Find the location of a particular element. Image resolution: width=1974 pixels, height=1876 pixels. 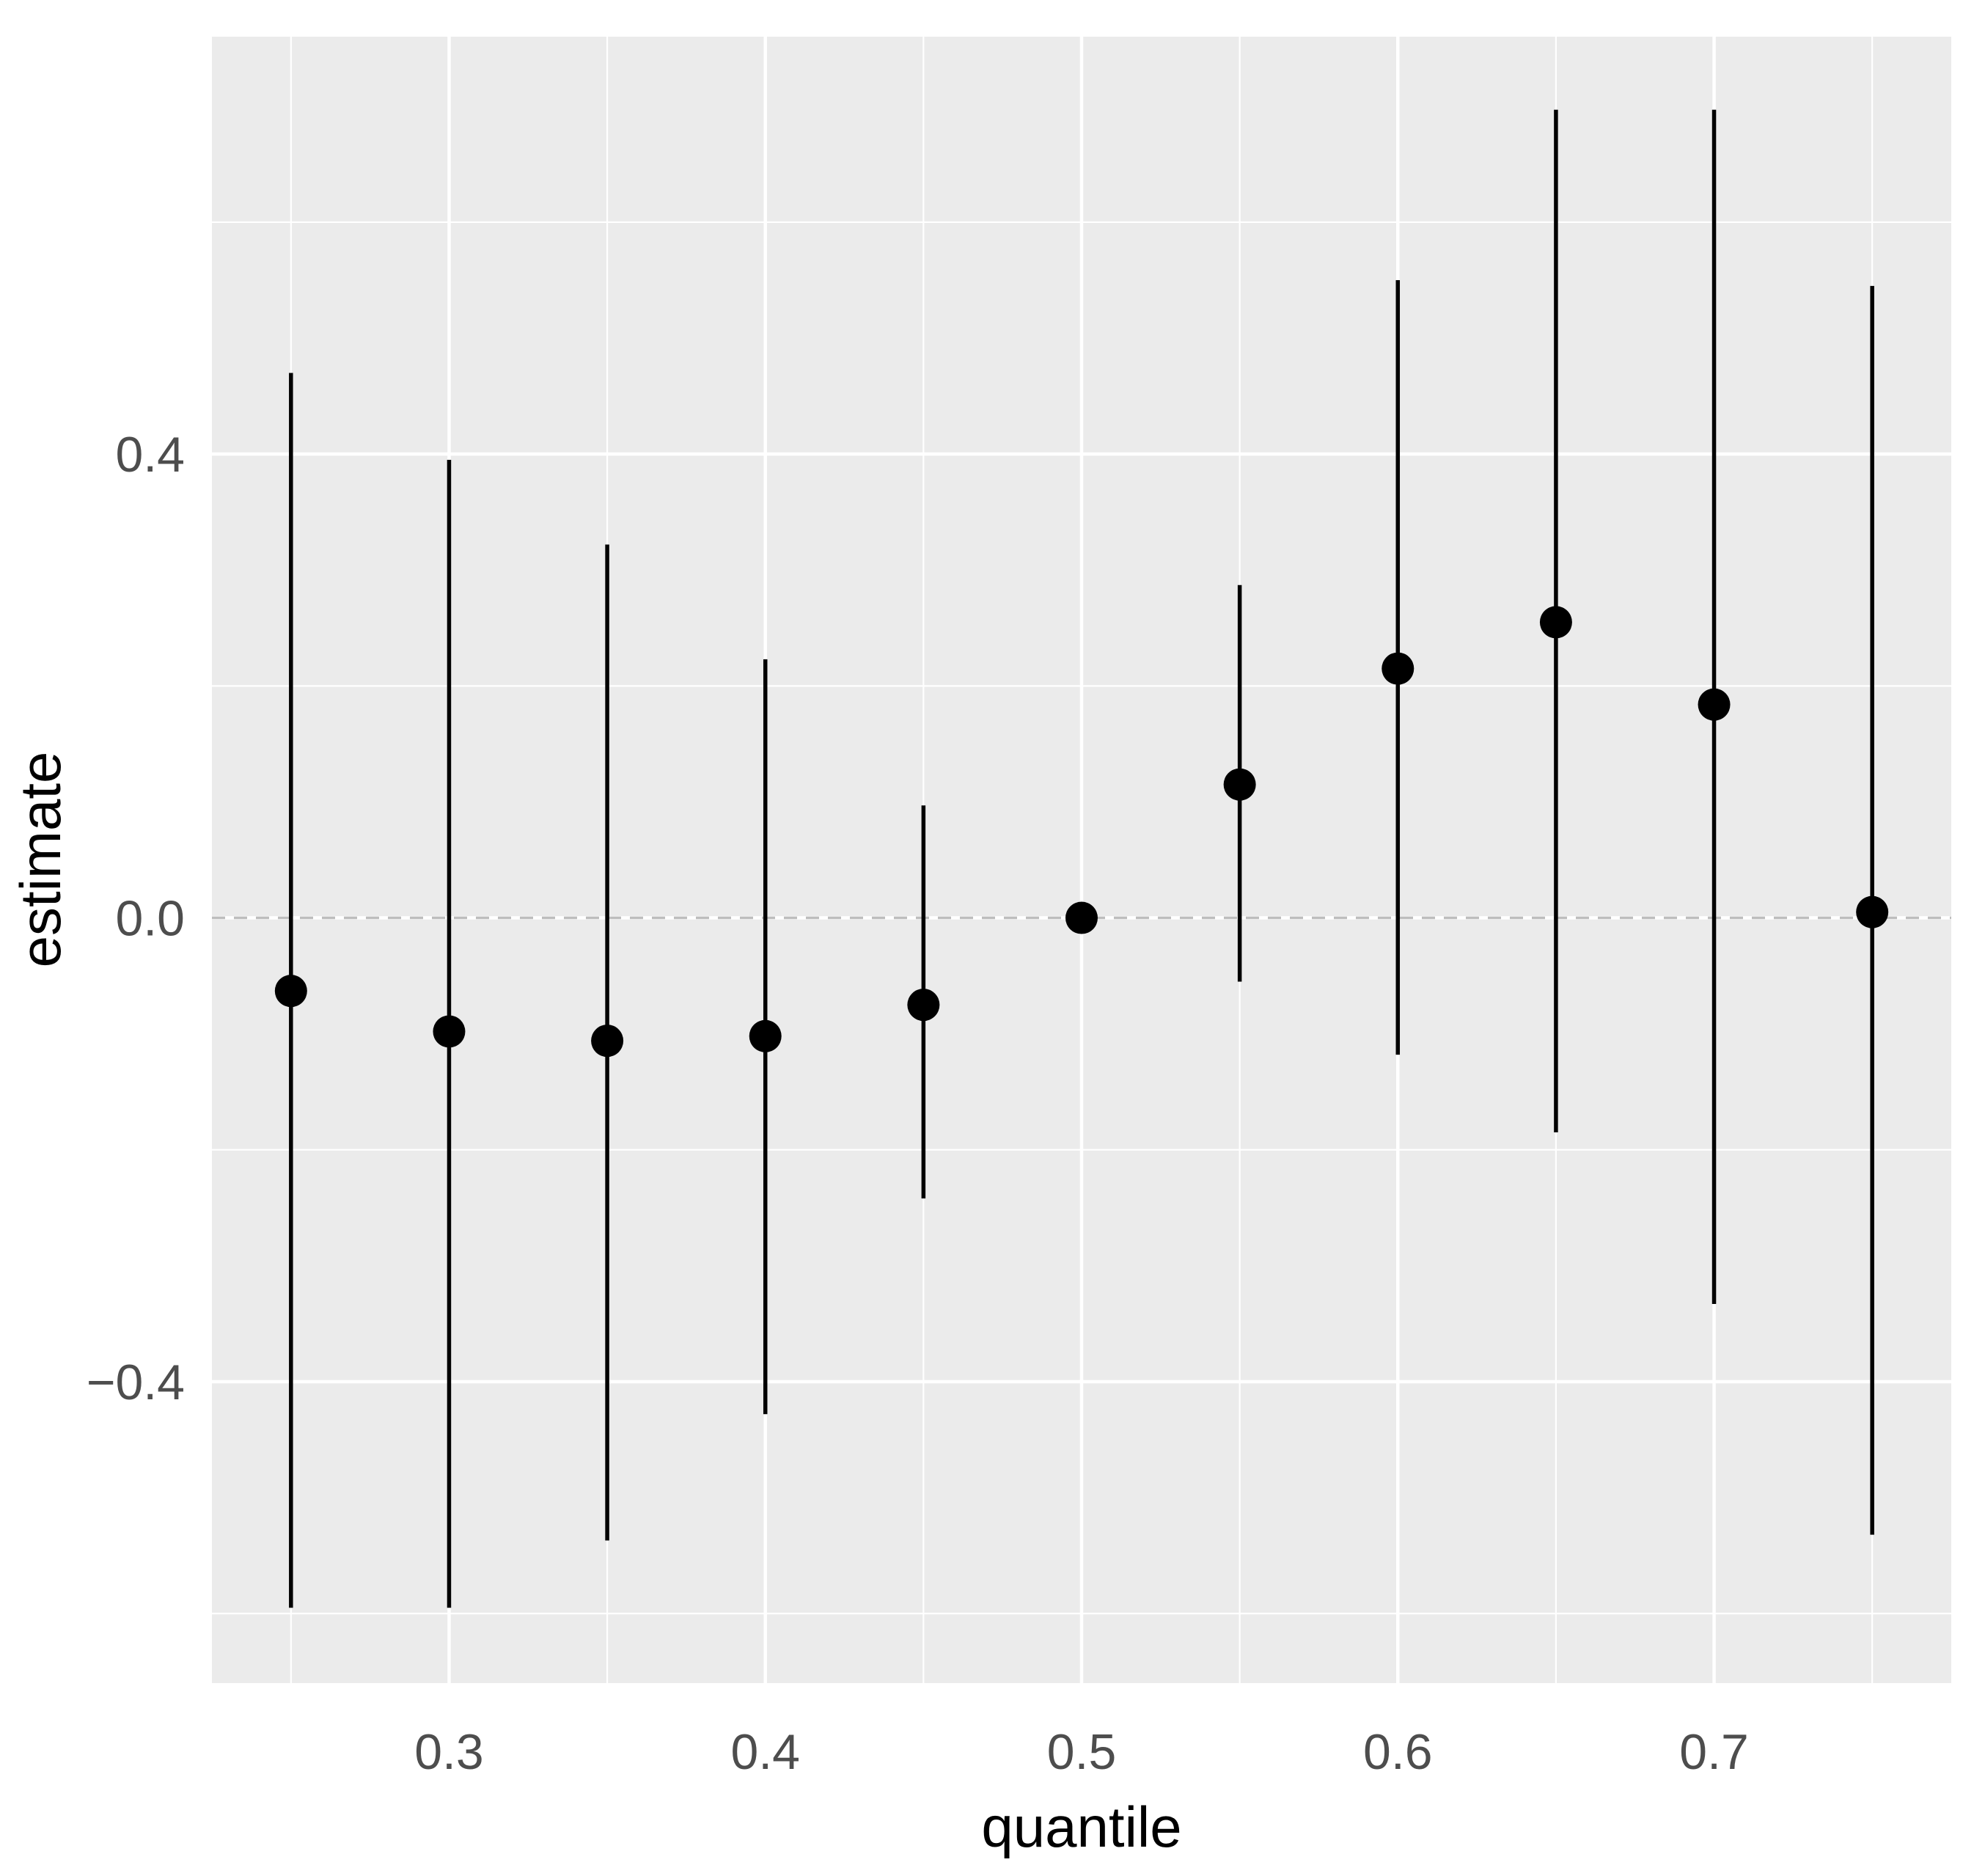

x-tick-label: 0.5 is located at coordinates (1082, 1752).